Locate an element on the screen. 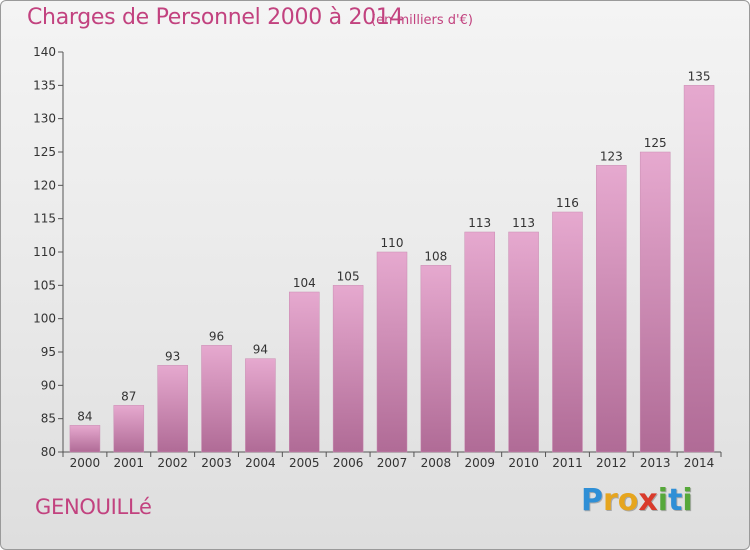  bar-2008 is located at coordinates (436, 359).